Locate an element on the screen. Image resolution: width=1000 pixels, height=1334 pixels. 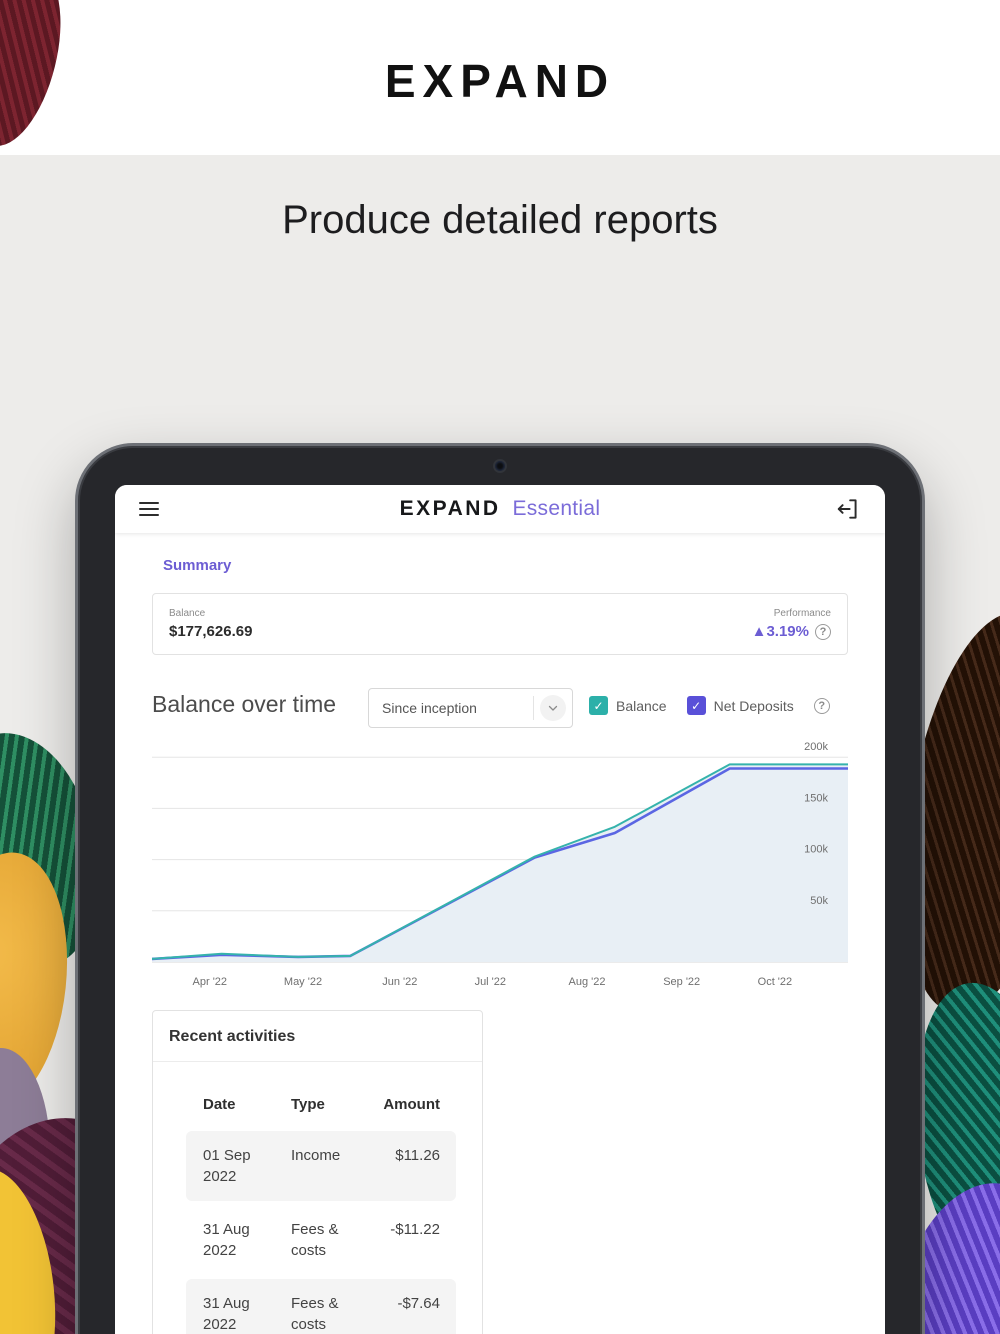
table-row: 01 Sep 2022 Income $11.26 is located at coordinates (321, 1166).